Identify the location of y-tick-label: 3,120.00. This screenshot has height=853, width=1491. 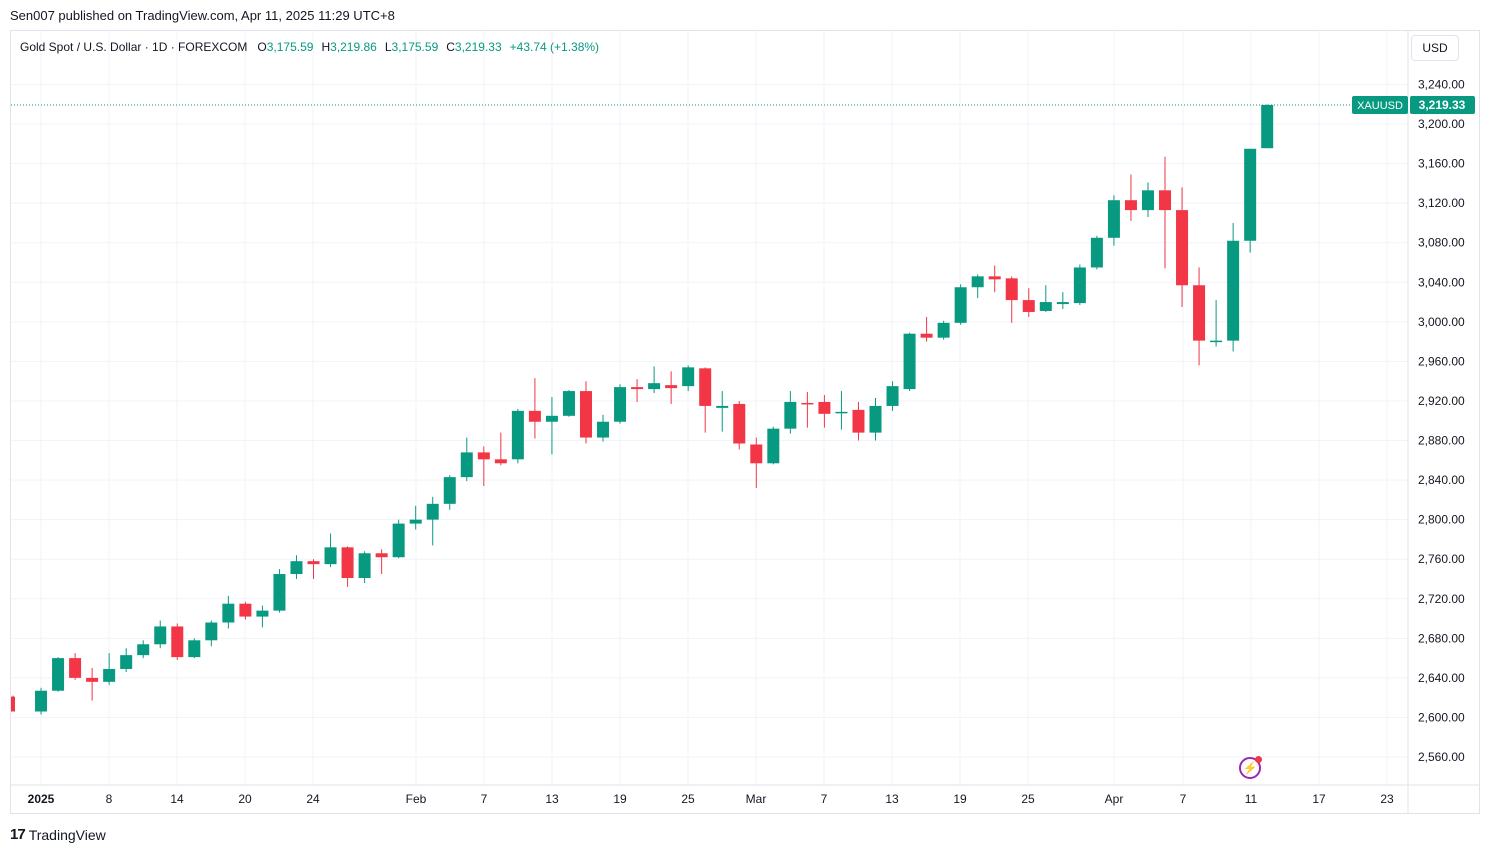
(1441, 203).